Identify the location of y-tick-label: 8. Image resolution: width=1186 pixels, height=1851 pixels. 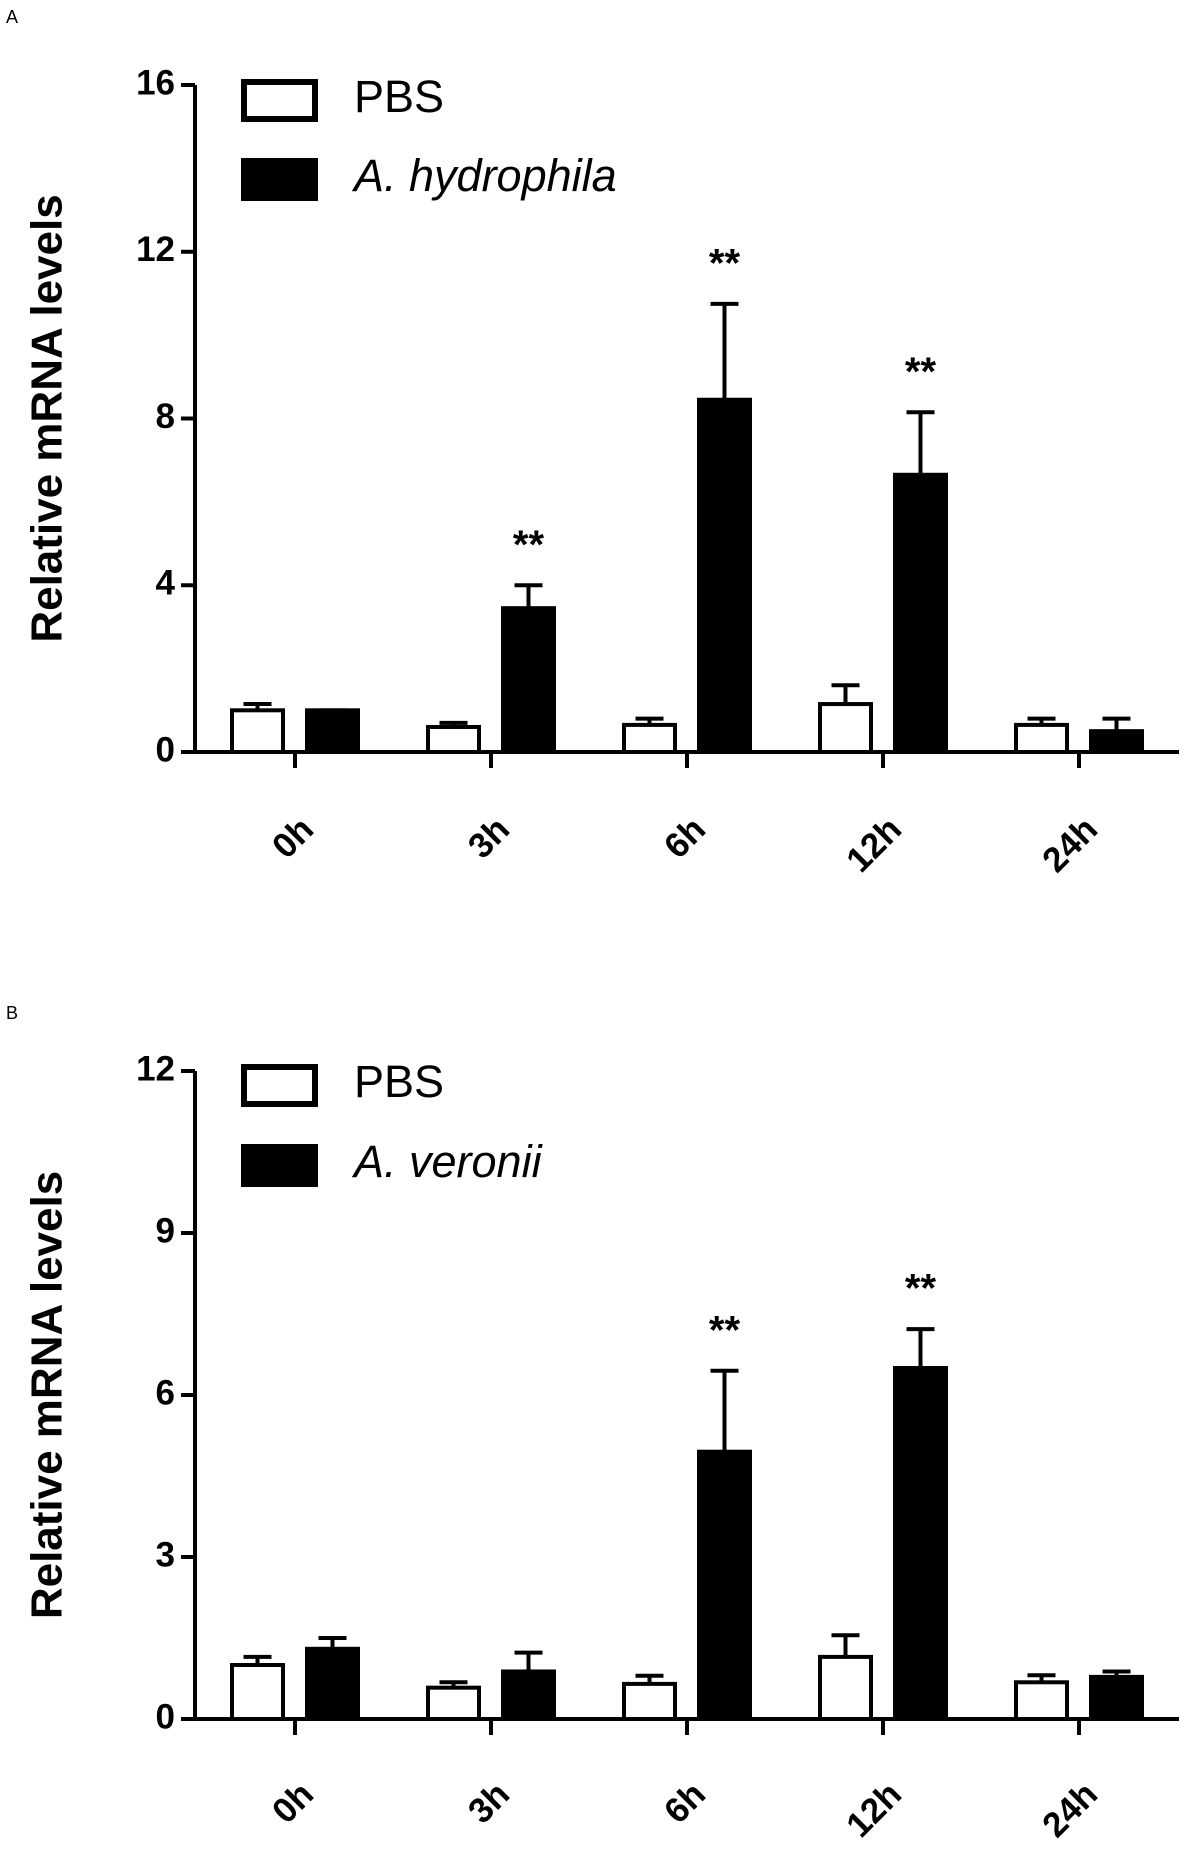
(165, 416).